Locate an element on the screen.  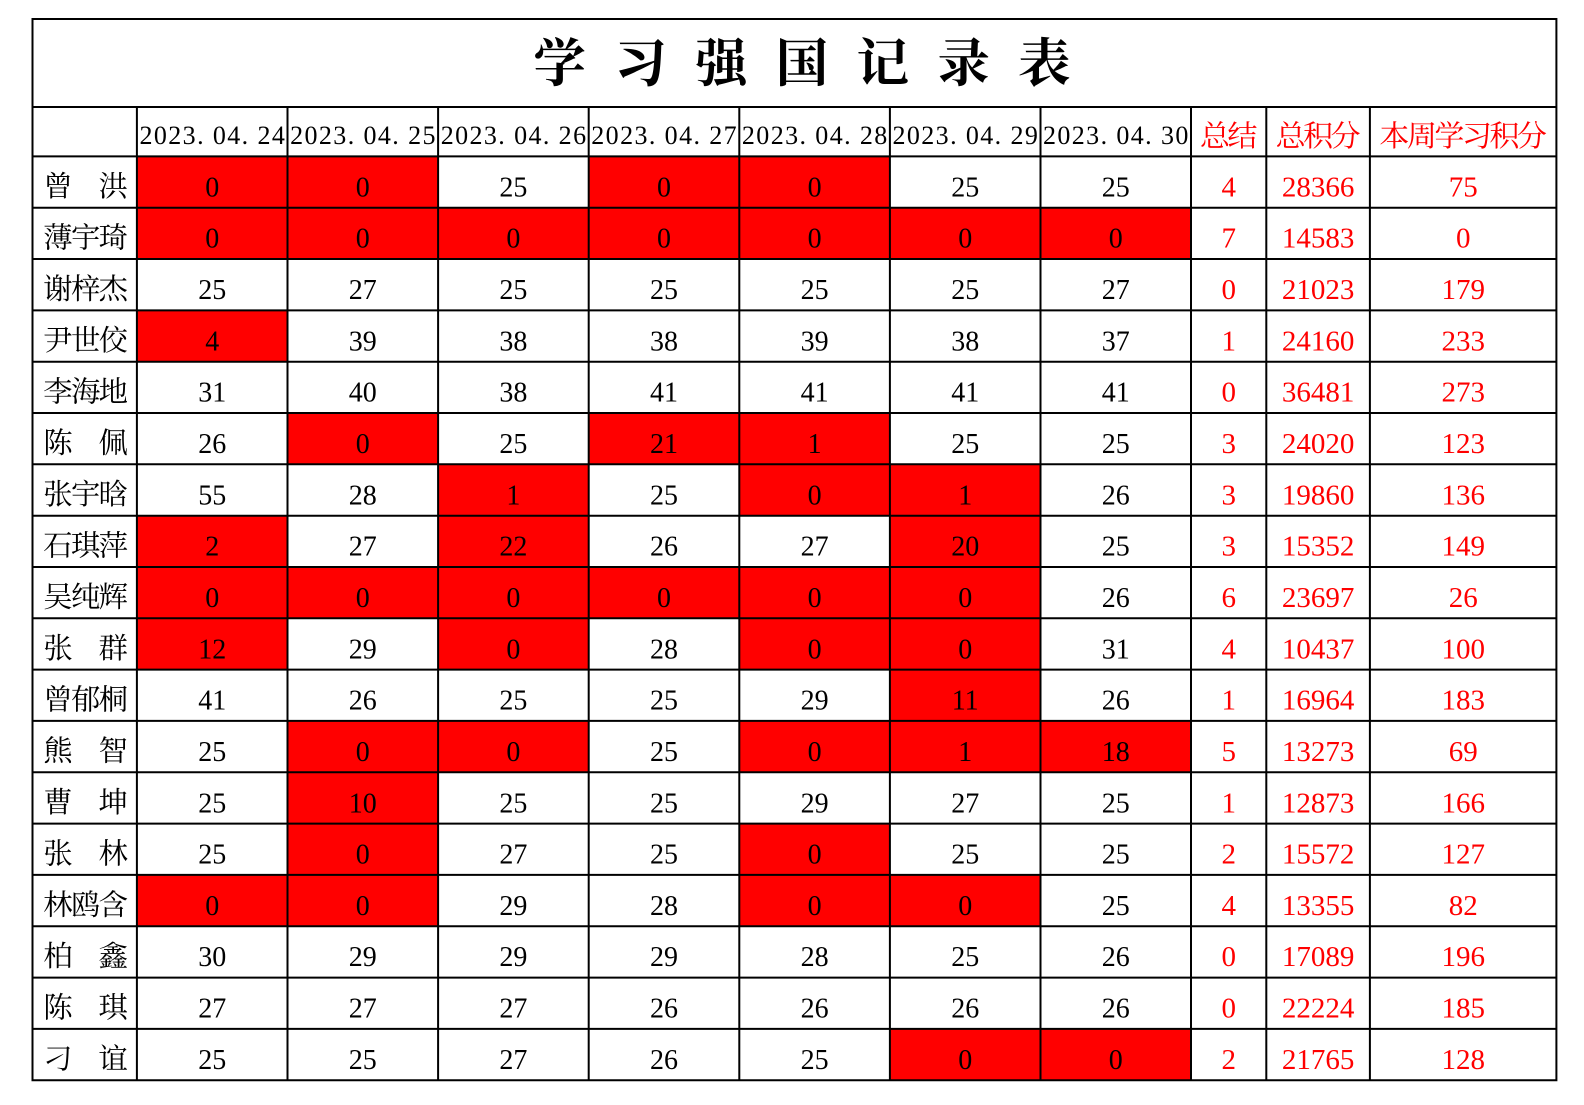
svg-text: 185 is located at coordinates (1463, 1009).